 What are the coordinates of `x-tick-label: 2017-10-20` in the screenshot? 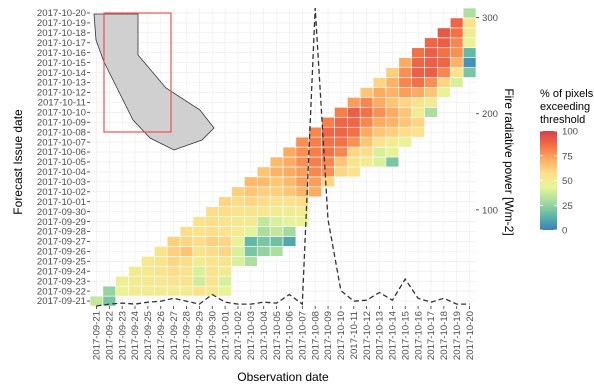 It's located at (470, 335).